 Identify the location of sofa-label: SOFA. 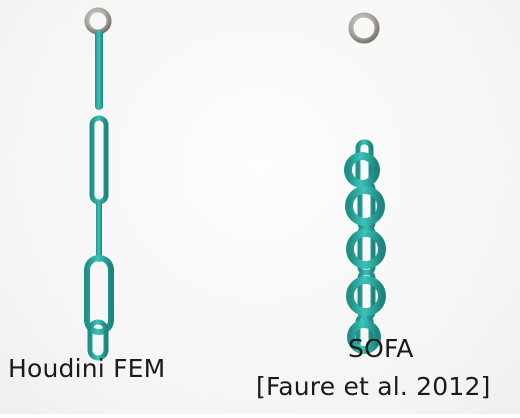
(381, 348).